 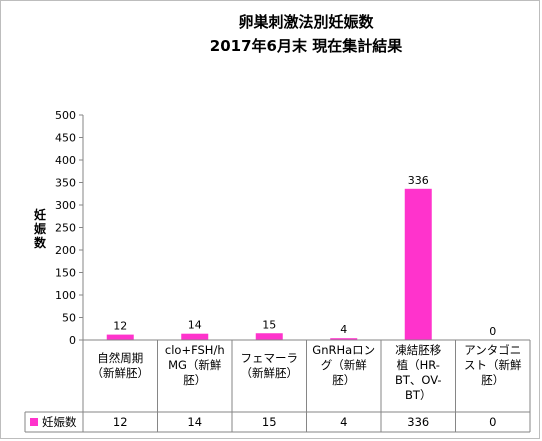 What do you see at coordinates (120, 422) in the screenshot?
I see `table-value: 12` at bounding box center [120, 422].